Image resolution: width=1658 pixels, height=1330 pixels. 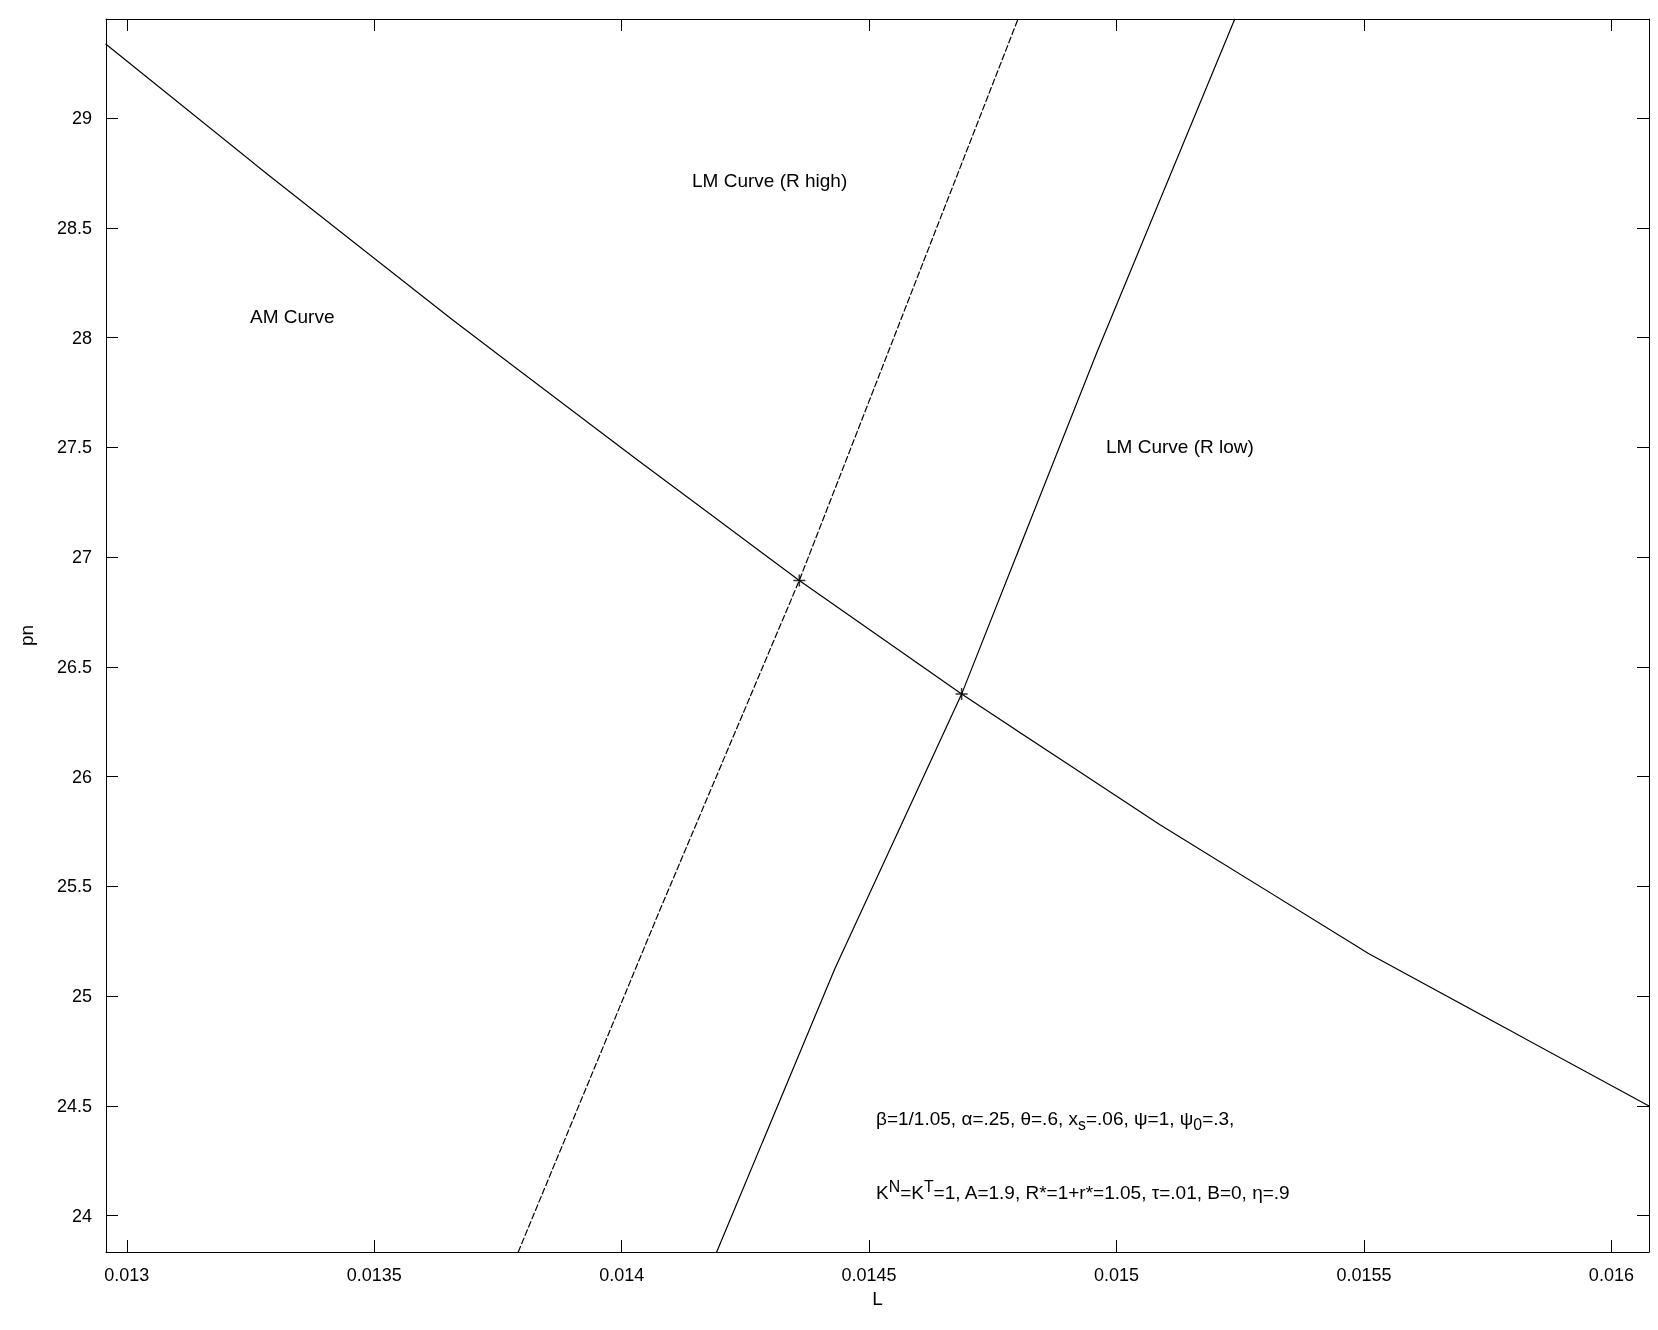 I want to click on x-tick-label: 0.0155, so click(x=1364, y=1275).